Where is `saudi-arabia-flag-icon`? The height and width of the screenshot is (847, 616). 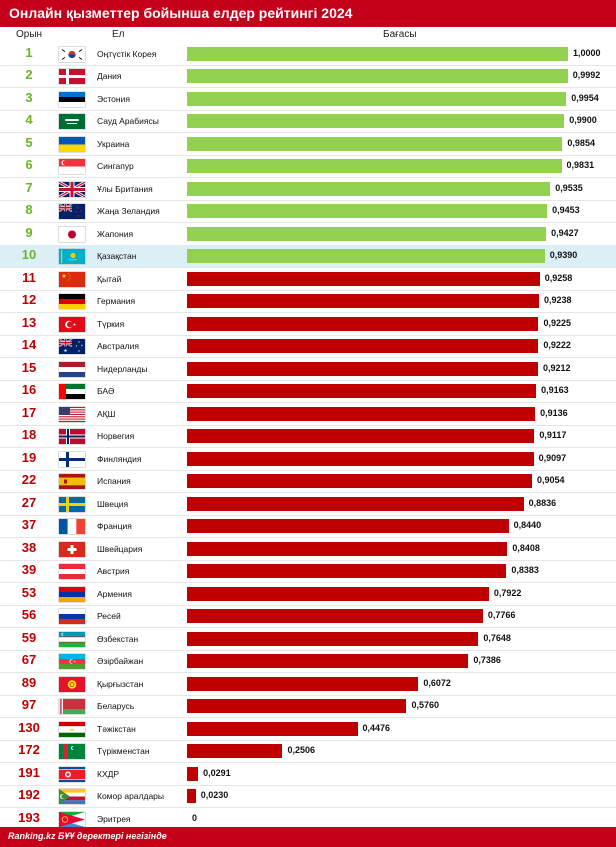 saudi-arabia-flag-icon is located at coordinates (72, 121).